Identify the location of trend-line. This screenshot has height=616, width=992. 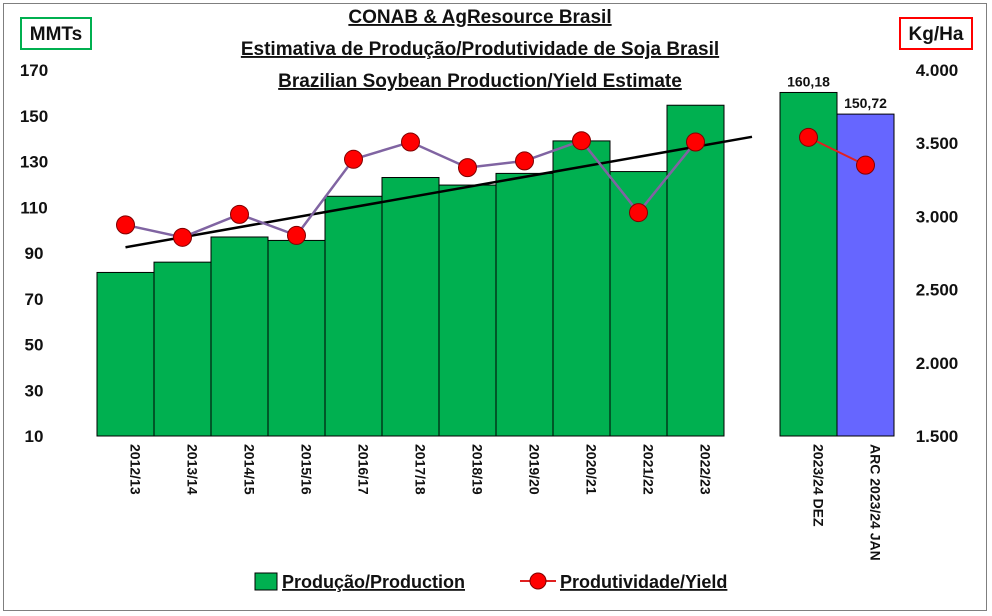
(439, 192).